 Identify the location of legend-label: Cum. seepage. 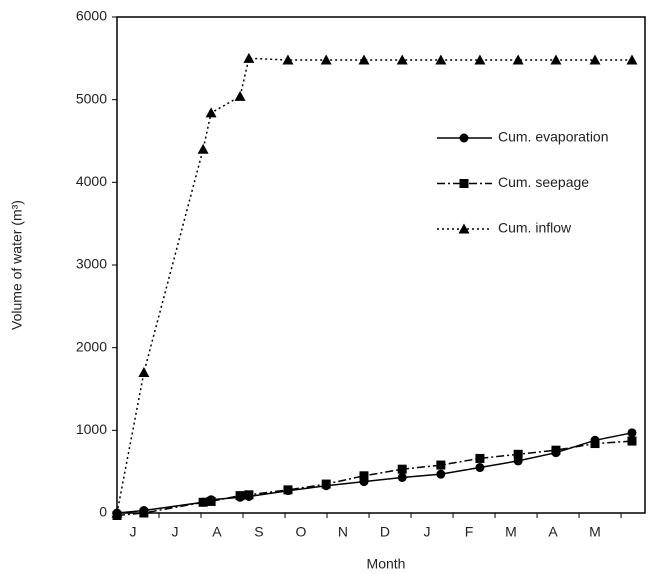
(543, 182).